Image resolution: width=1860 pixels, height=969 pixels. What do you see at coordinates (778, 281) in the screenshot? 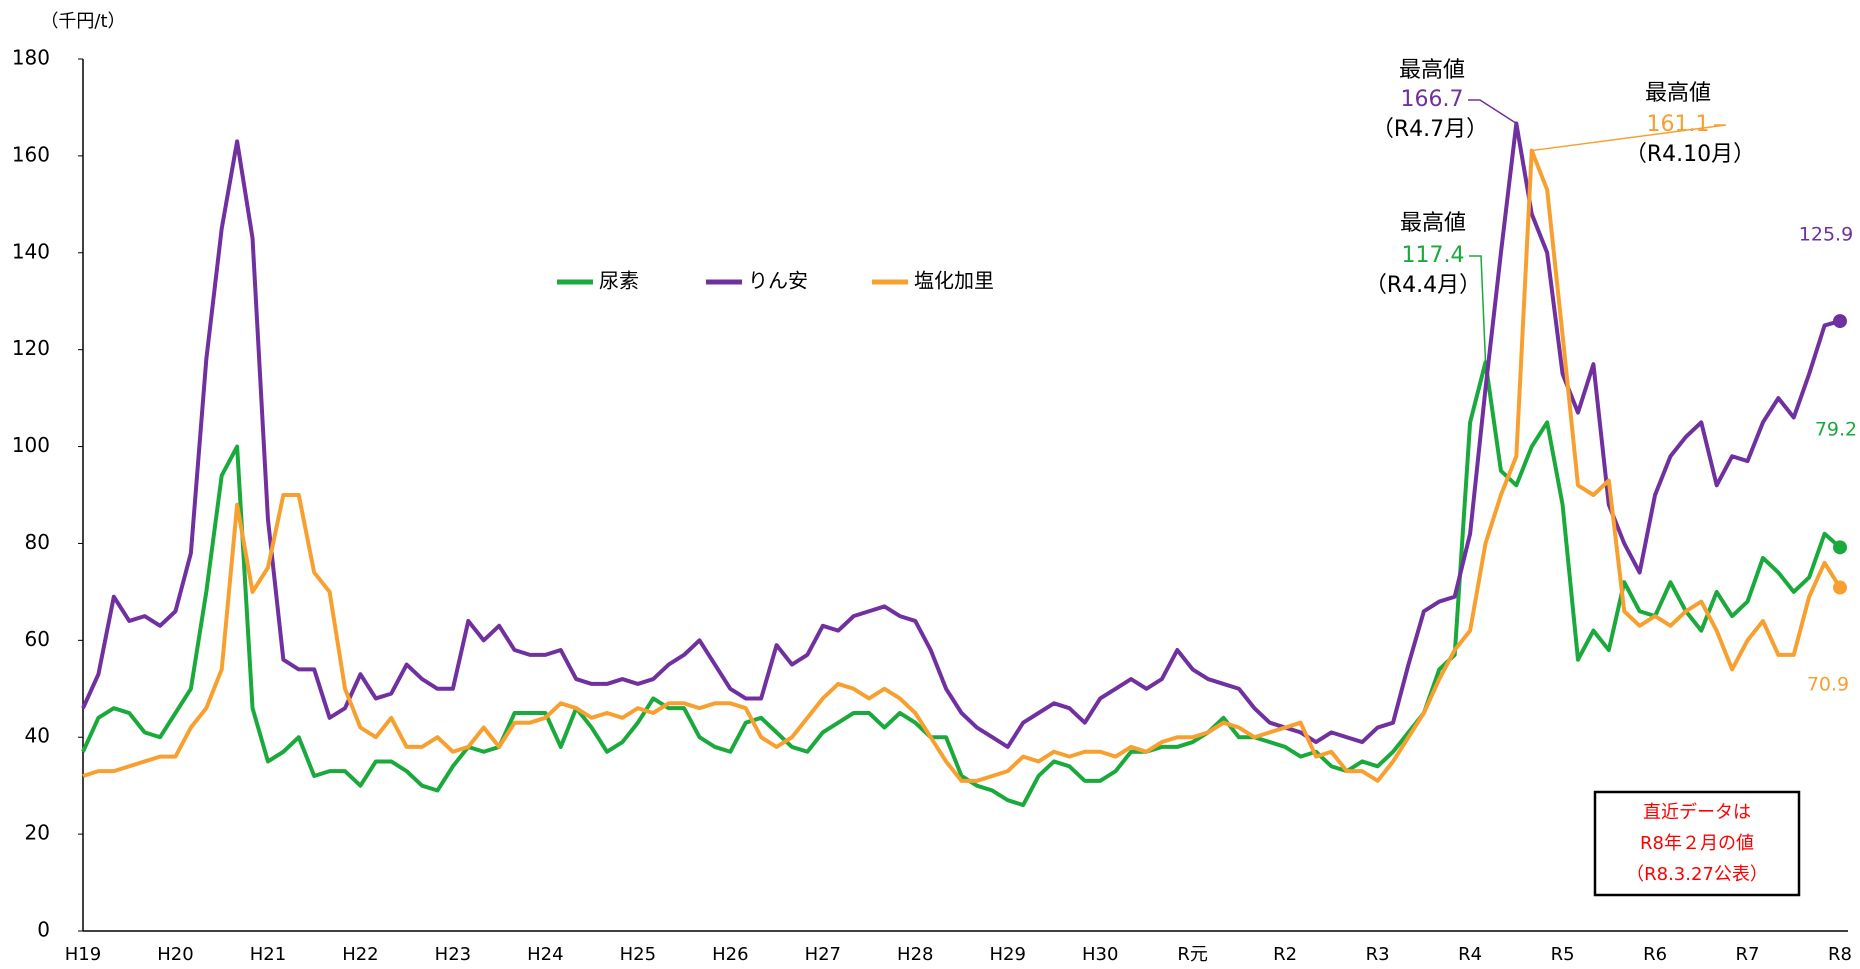
I see `legend-label: りん安` at bounding box center [778, 281].